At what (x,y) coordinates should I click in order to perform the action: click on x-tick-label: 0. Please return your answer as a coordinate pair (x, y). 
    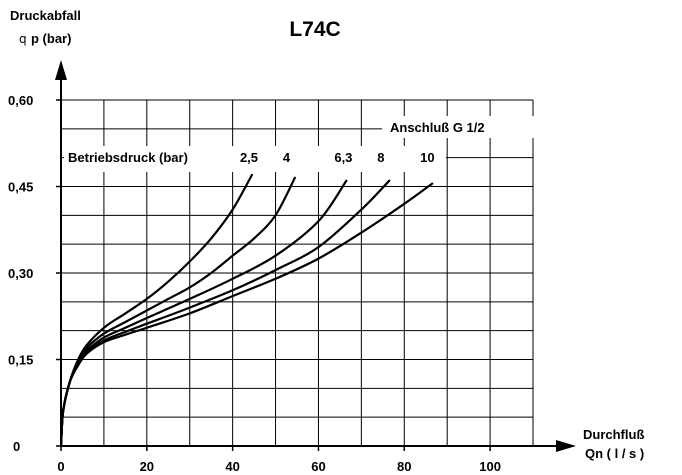
    Looking at the image, I should click on (60, 466).